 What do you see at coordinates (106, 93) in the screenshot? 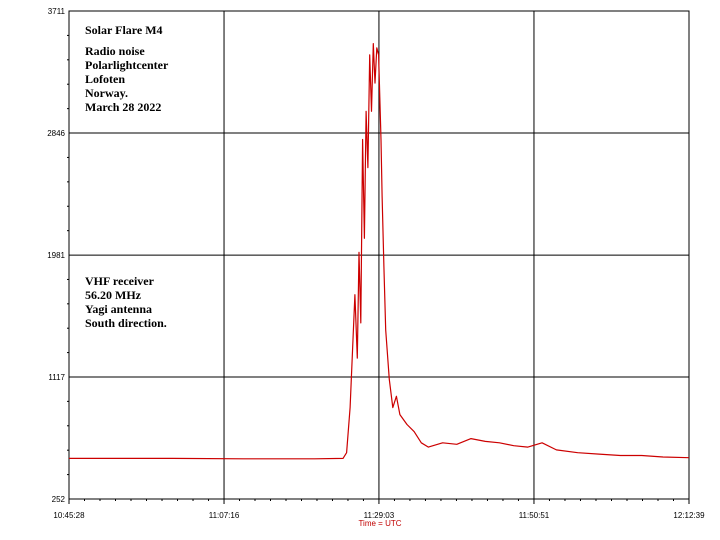
I see `annotation-line: Norway.` at bounding box center [106, 93].